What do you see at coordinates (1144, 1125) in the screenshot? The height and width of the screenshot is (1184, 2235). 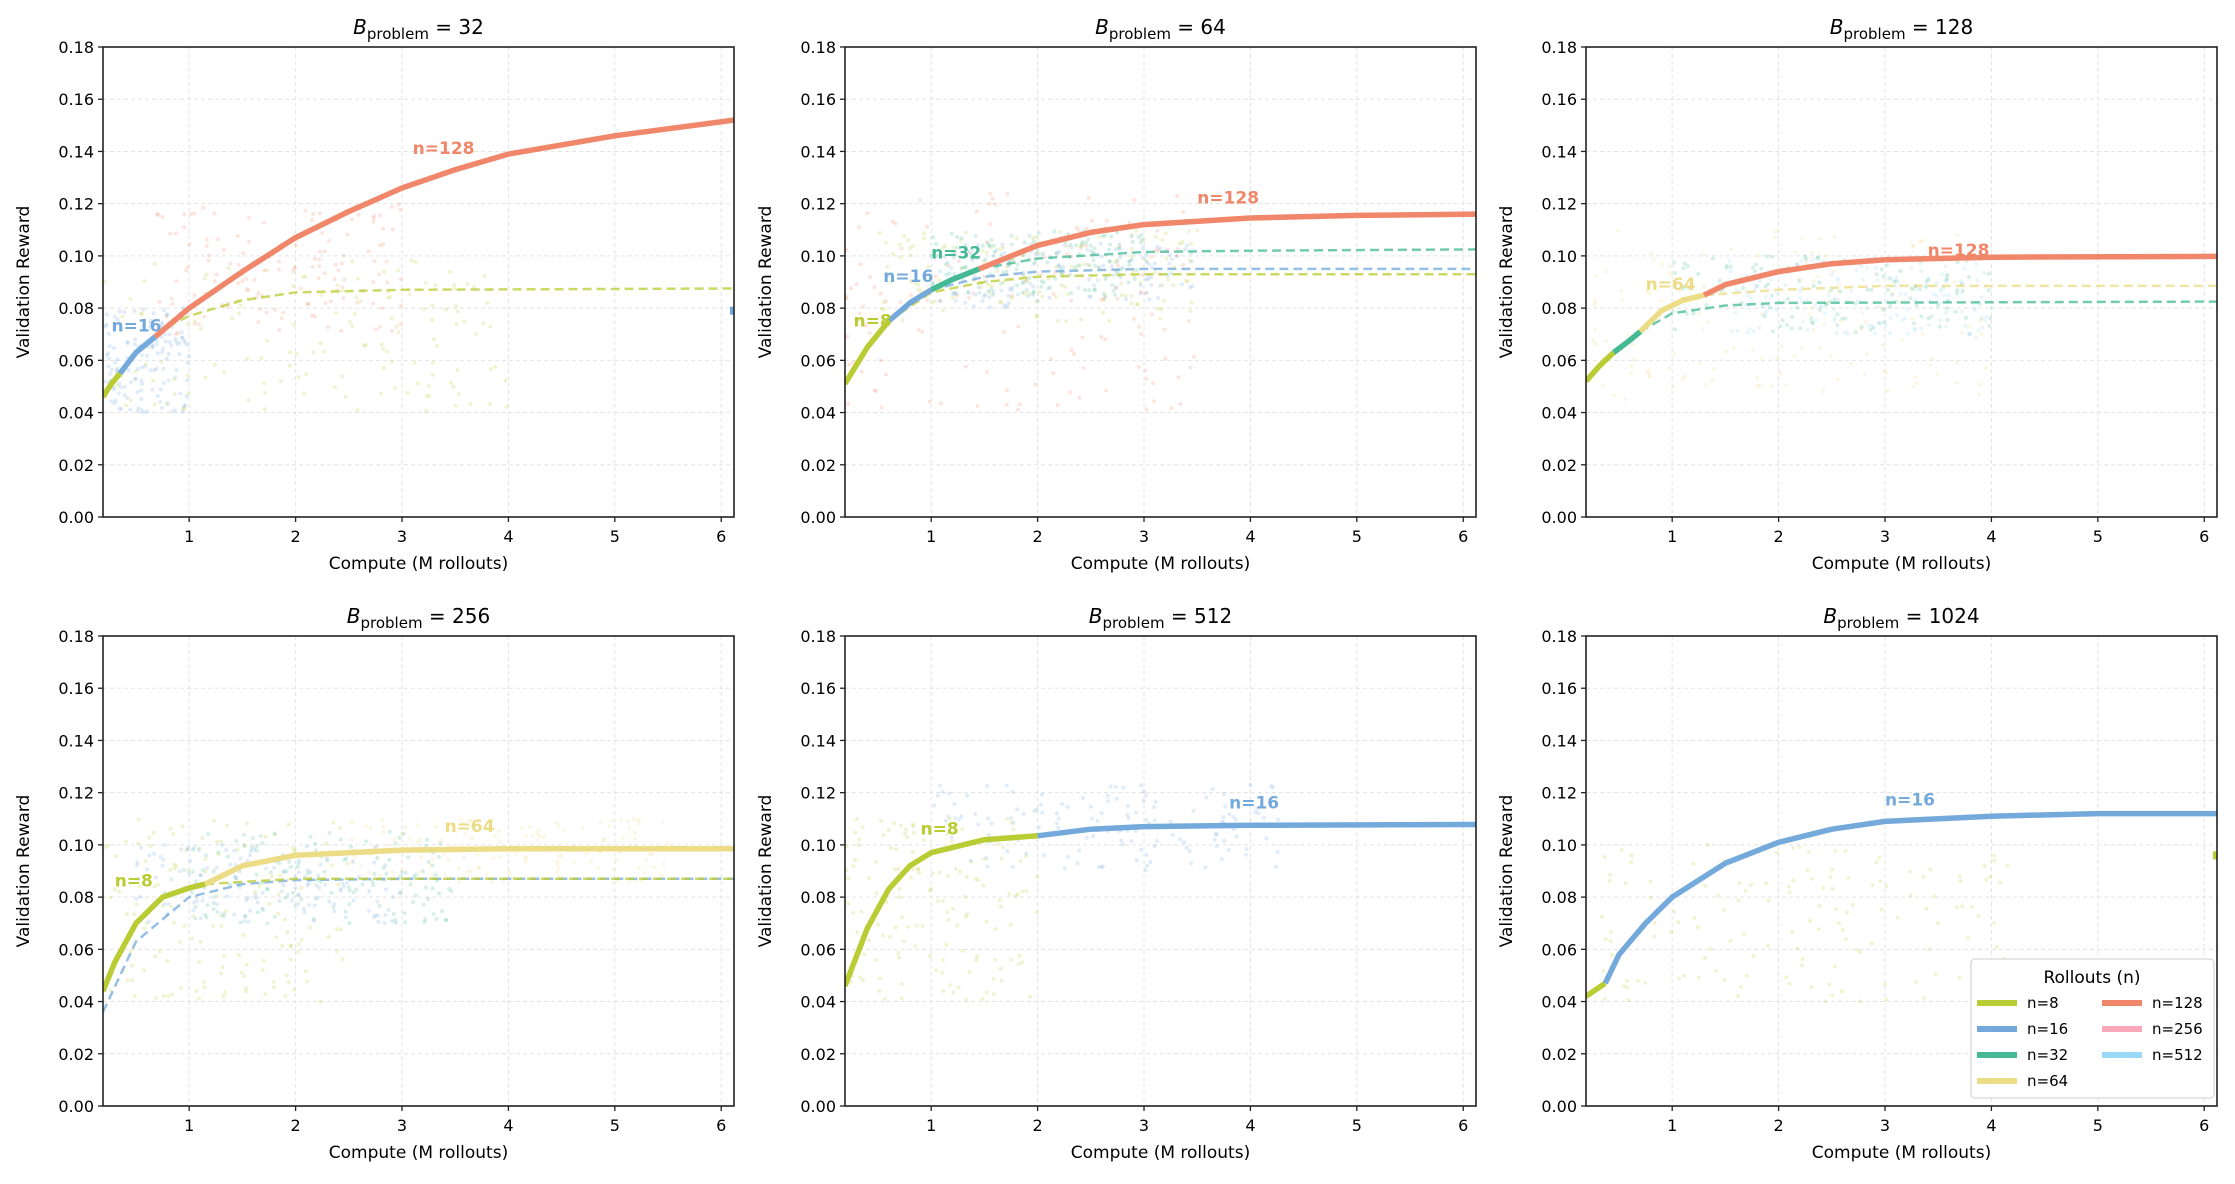 I see `x-tick-label: 3` at bounding box center [1144, 1125].